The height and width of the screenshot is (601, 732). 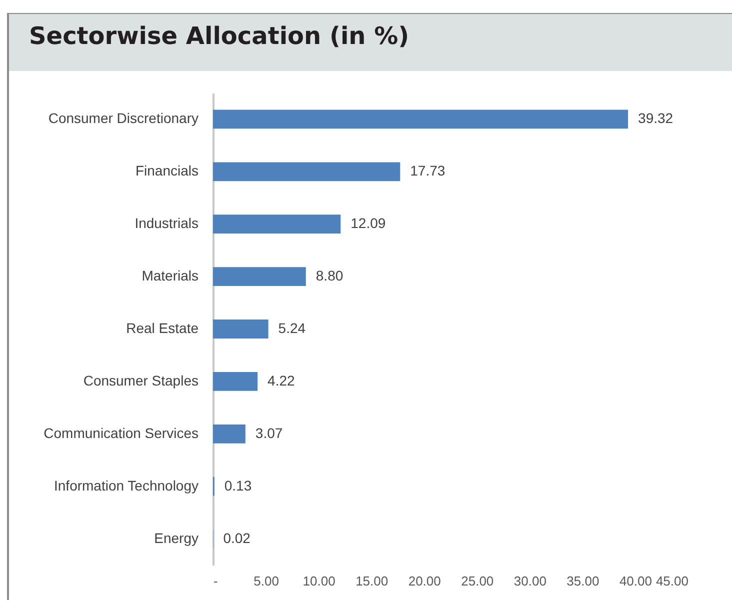 I want to click on data-label: 3.07, so click(x=269, y=432).